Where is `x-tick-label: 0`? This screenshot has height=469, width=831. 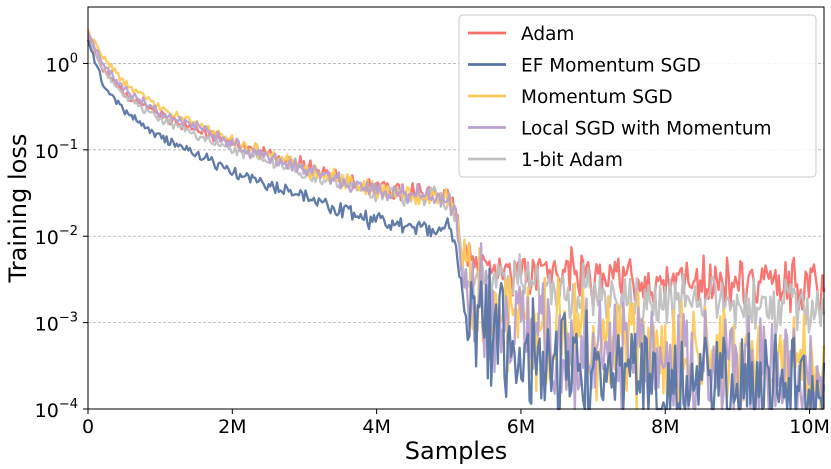
x-tick-label: 0 is located at coordinates (88, 427).